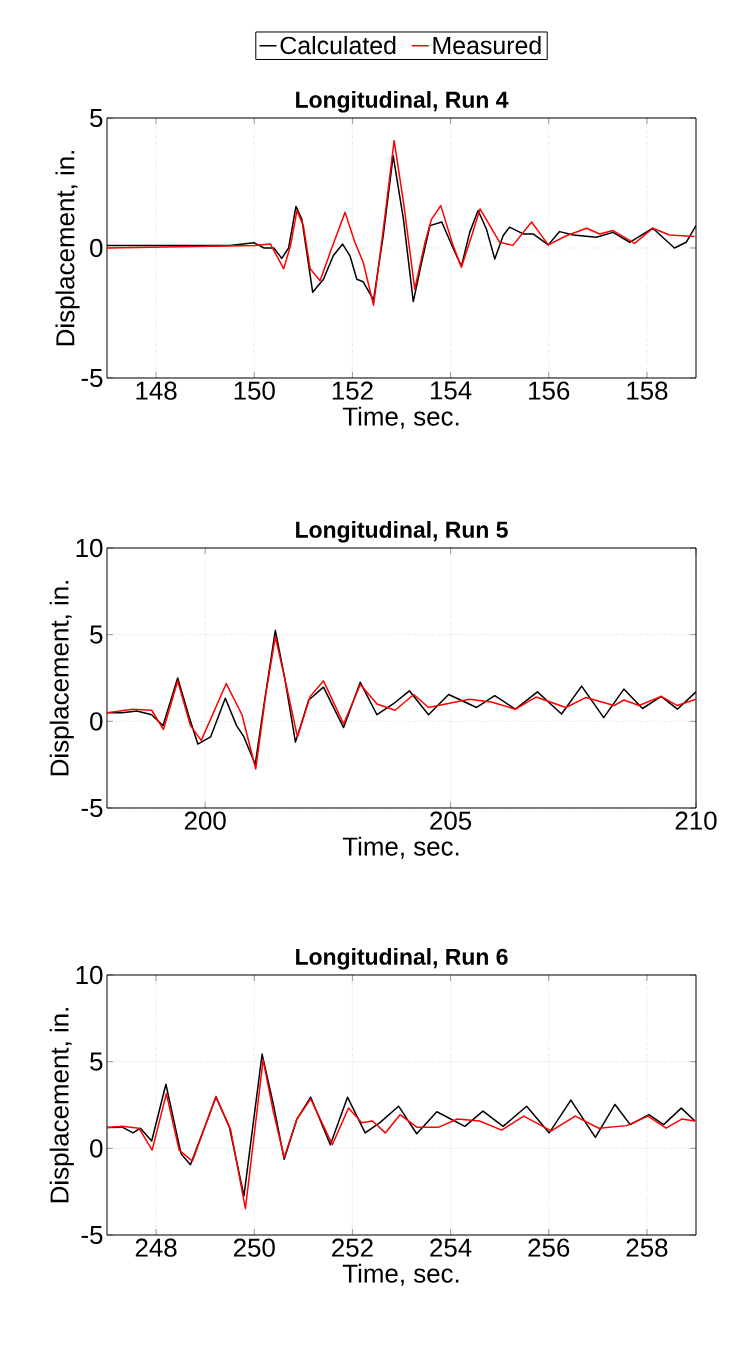 The image size is (730, 1348). Describe the element at coordinates (451, 390) in the screenshot. I see `x-tick-label: 154` at that location.